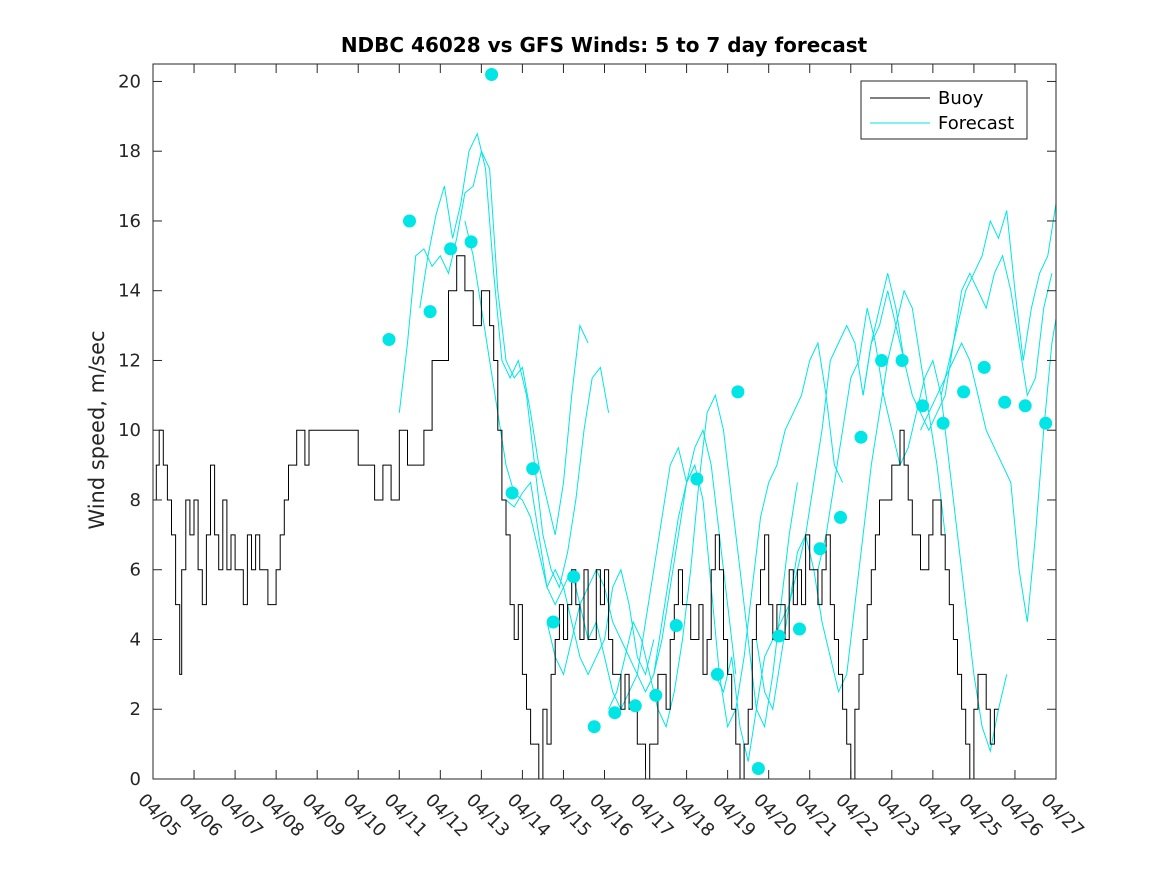  What do you see at coordinates (97, 429) in the screenshot?
I see `y-axis-label: Wind speed, m/sec` at bounding box center [97, 429].